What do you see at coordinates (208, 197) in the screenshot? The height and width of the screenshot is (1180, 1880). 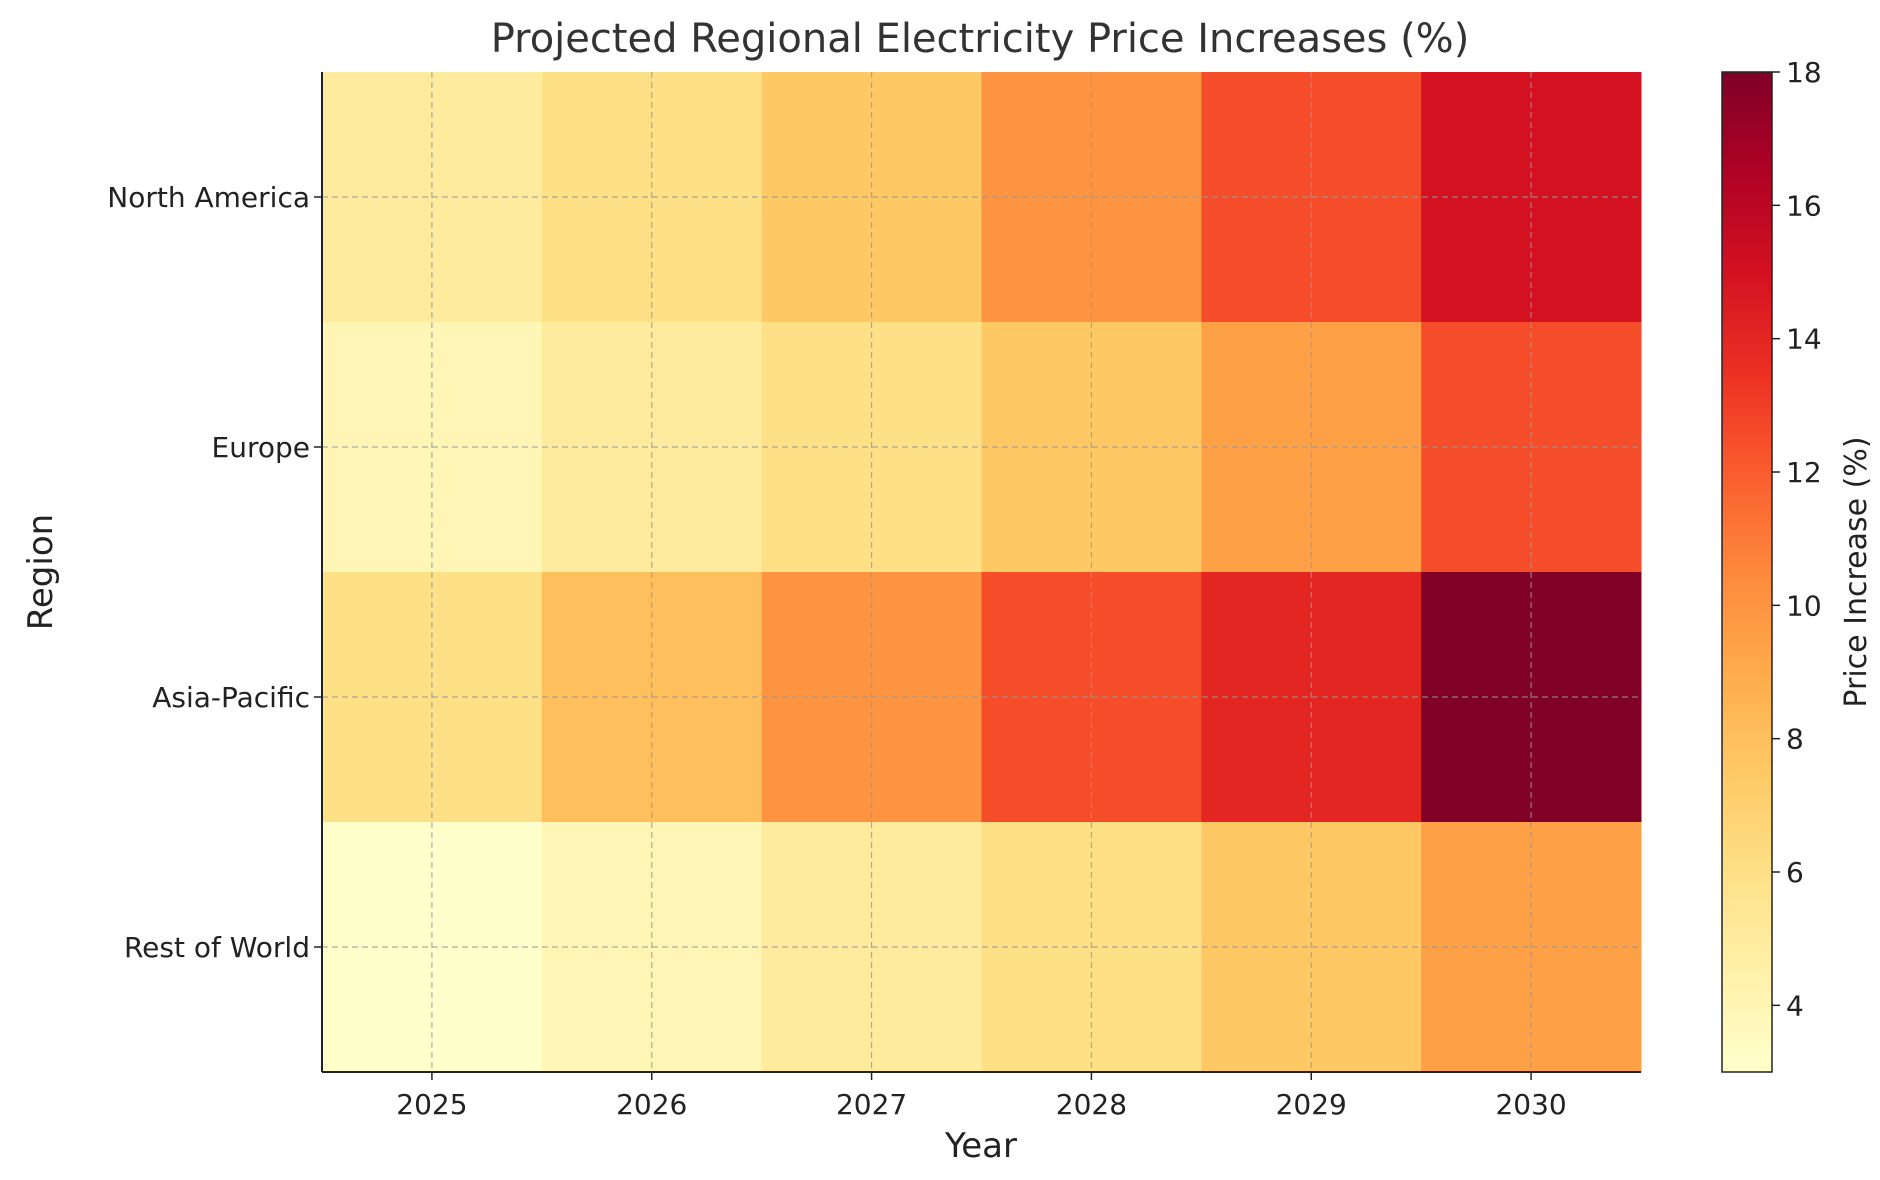 I see `y-tick-label: North America` at bounding box center [208, 197].